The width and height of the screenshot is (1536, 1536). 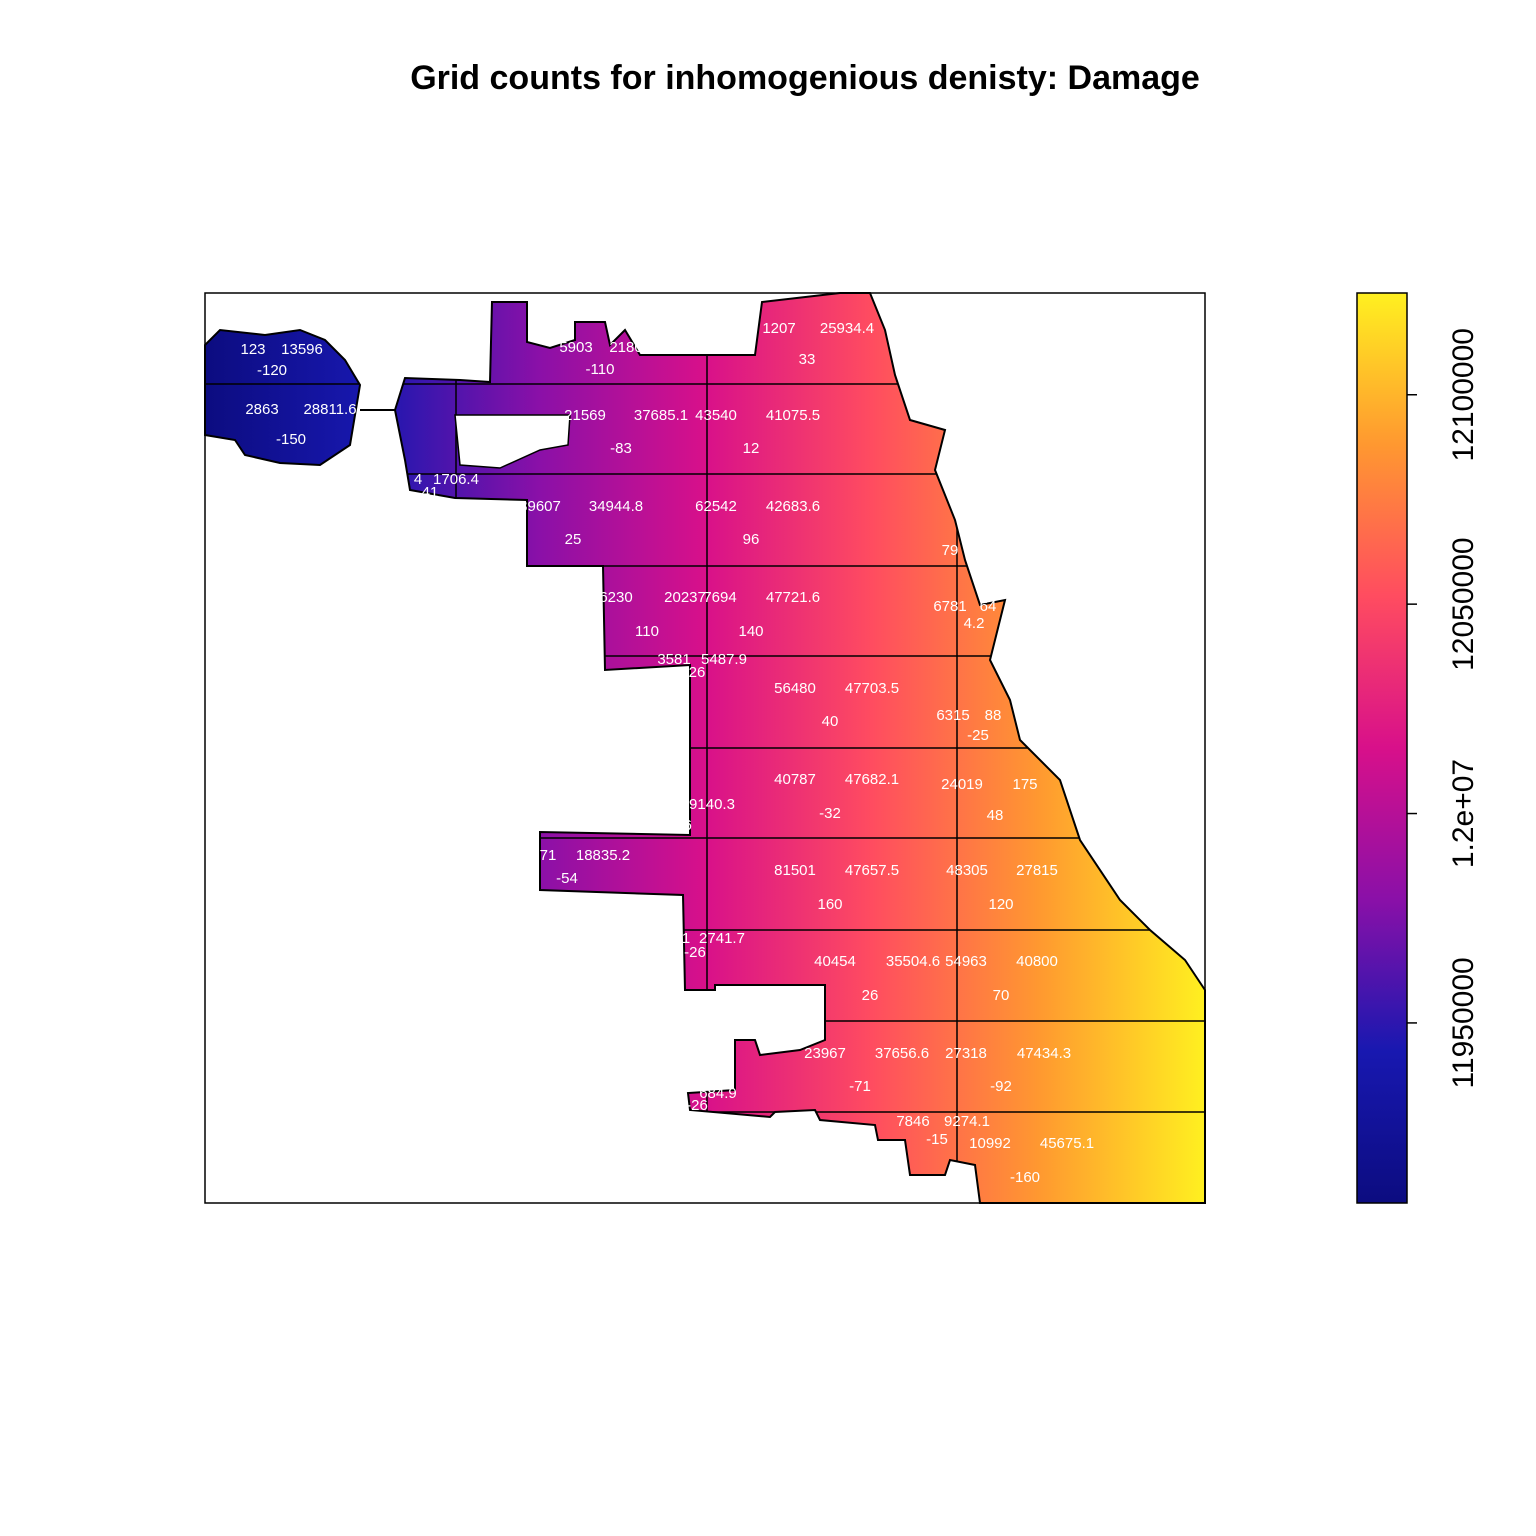 I want to click on cell-label: -150, so click(x=291, y=439).